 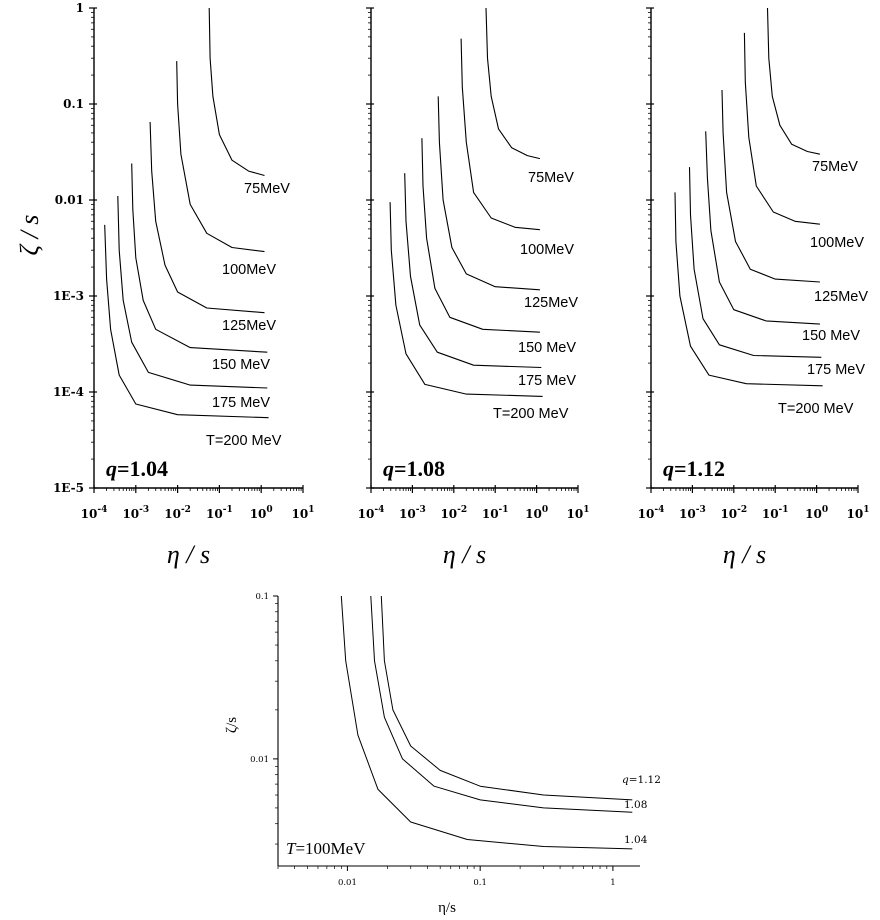 I want to click on y-tick-label: 1E-4, so click(x=68, y=392).